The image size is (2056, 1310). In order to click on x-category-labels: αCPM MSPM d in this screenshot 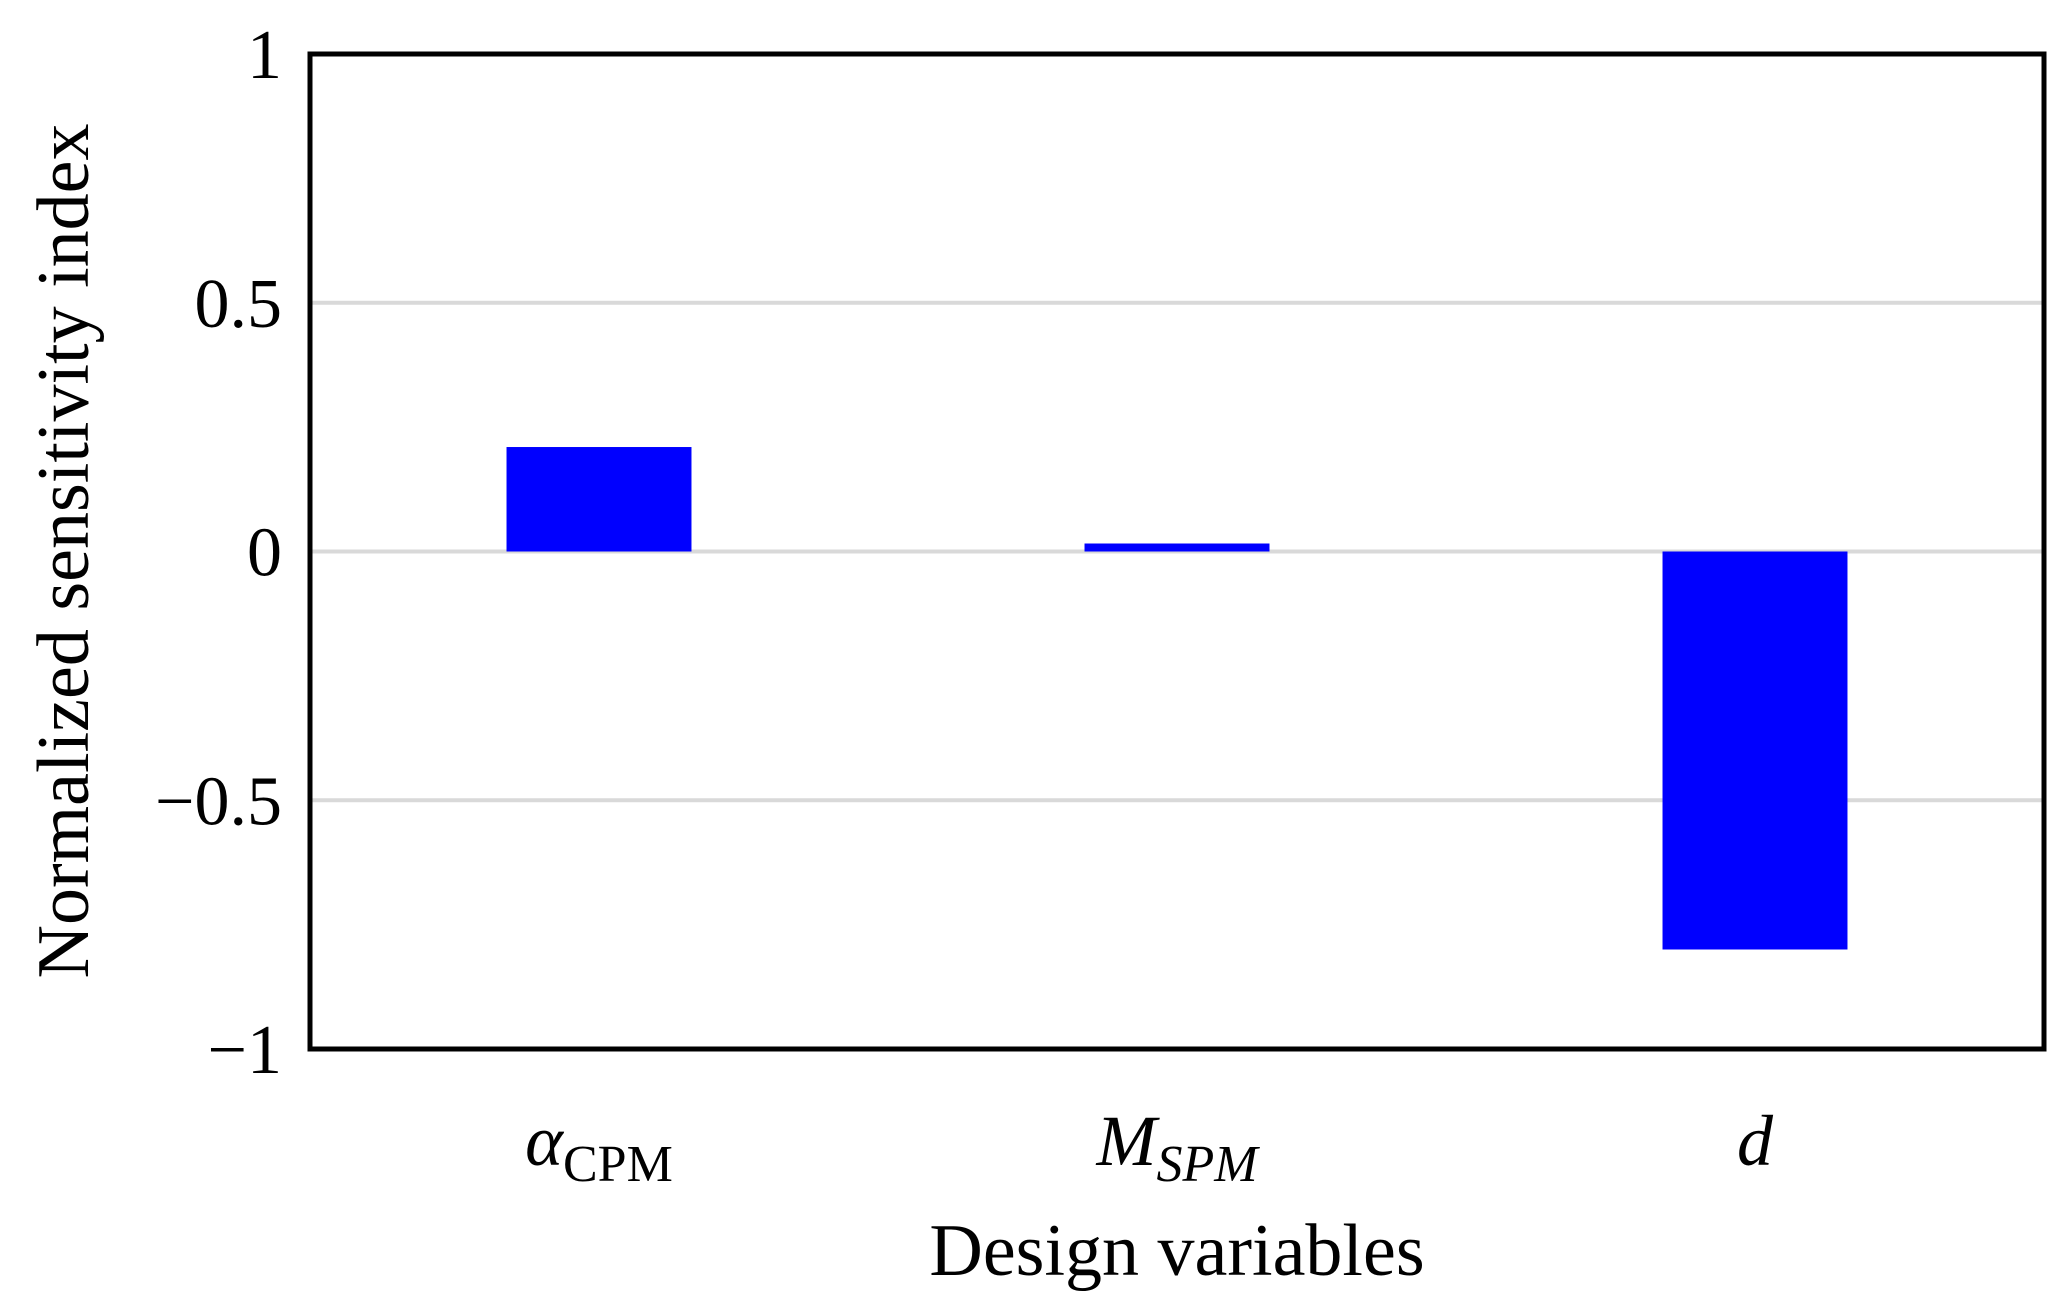, I will do `click(1149, 1147)`.